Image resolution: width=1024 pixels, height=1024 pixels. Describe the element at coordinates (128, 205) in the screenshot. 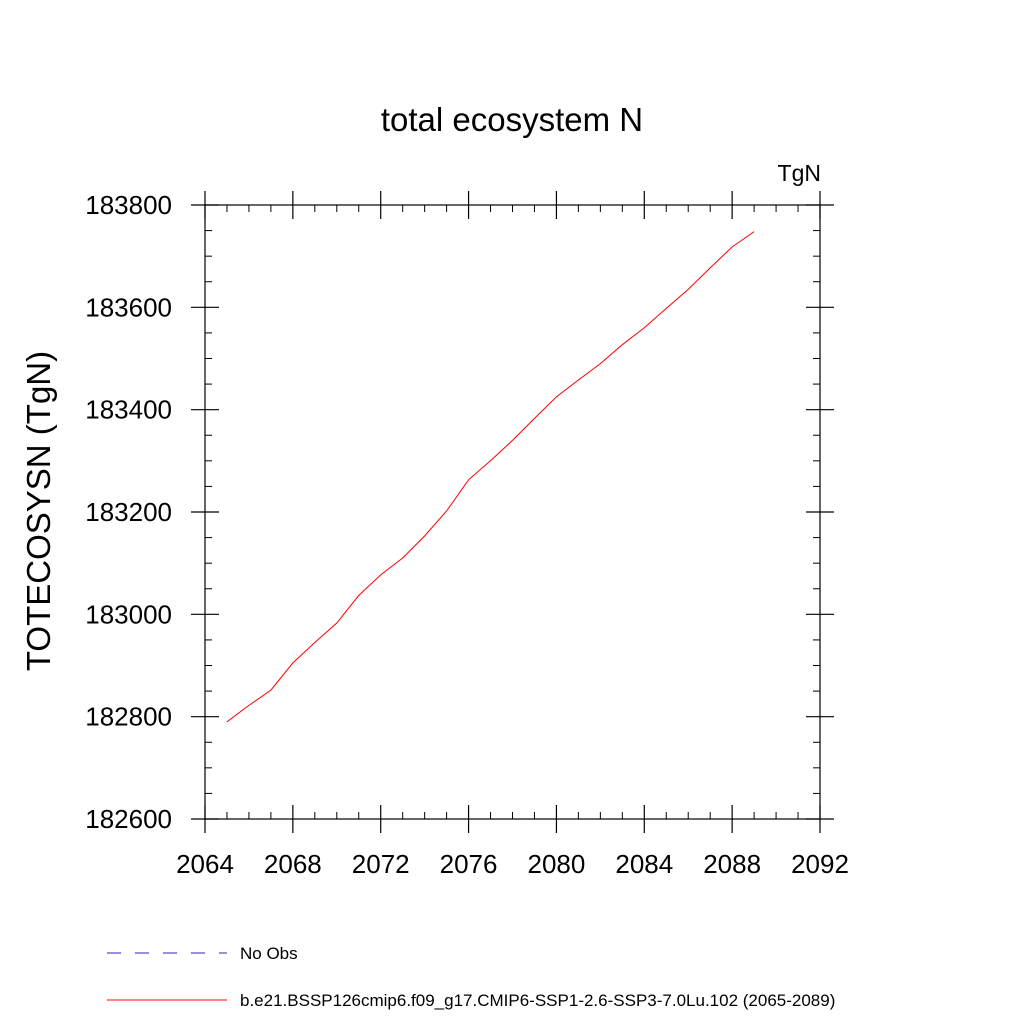

I see `y-tick-label: 183800` at that location.